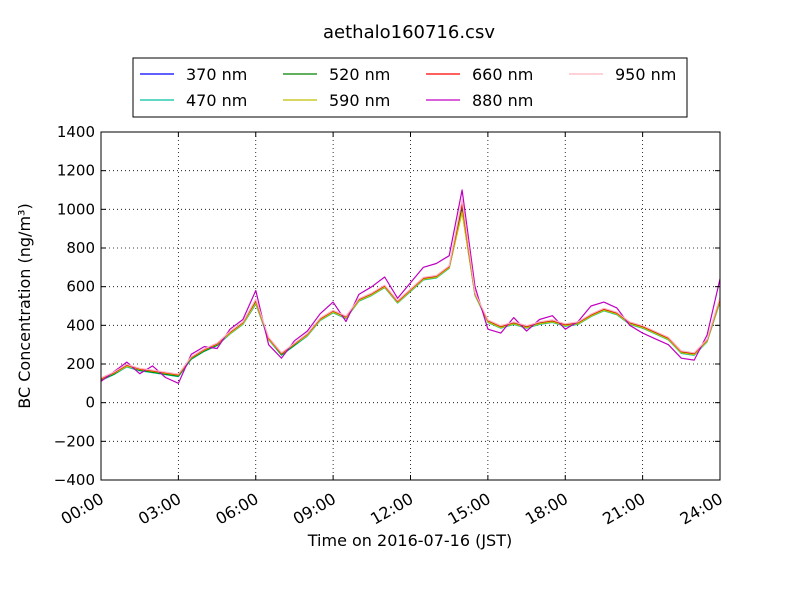  I want to click on legend-label: 950 nm, so click(645, 74).